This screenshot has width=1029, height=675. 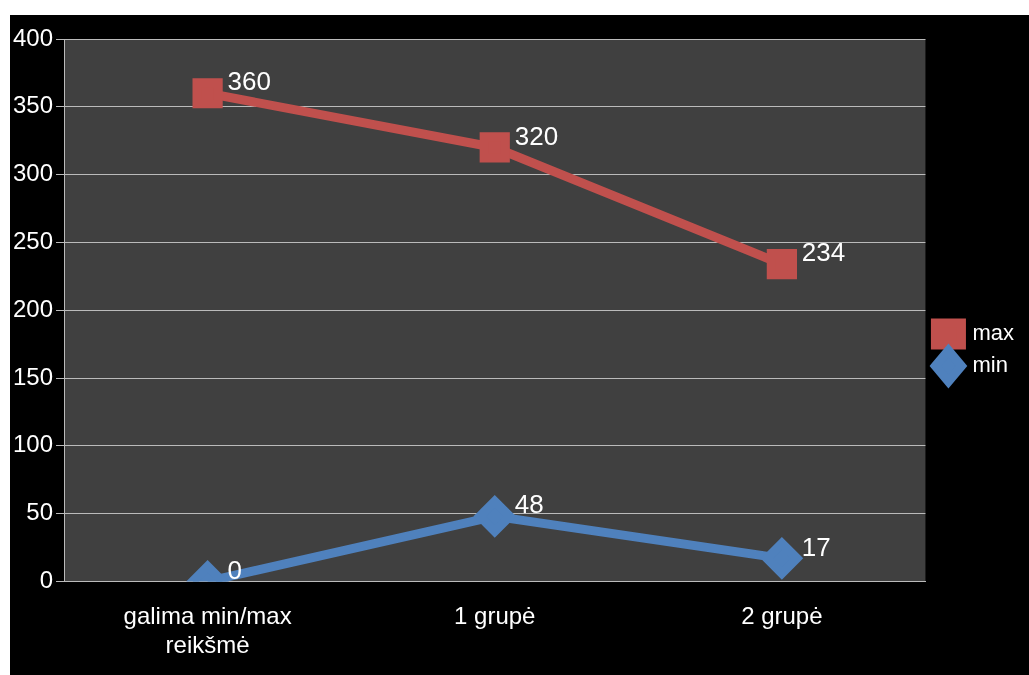 What do you see at coordinates (782, 616) in the screenshot?
I see `x-tick-label: 2 grupė` at bounding box center [782, 616].